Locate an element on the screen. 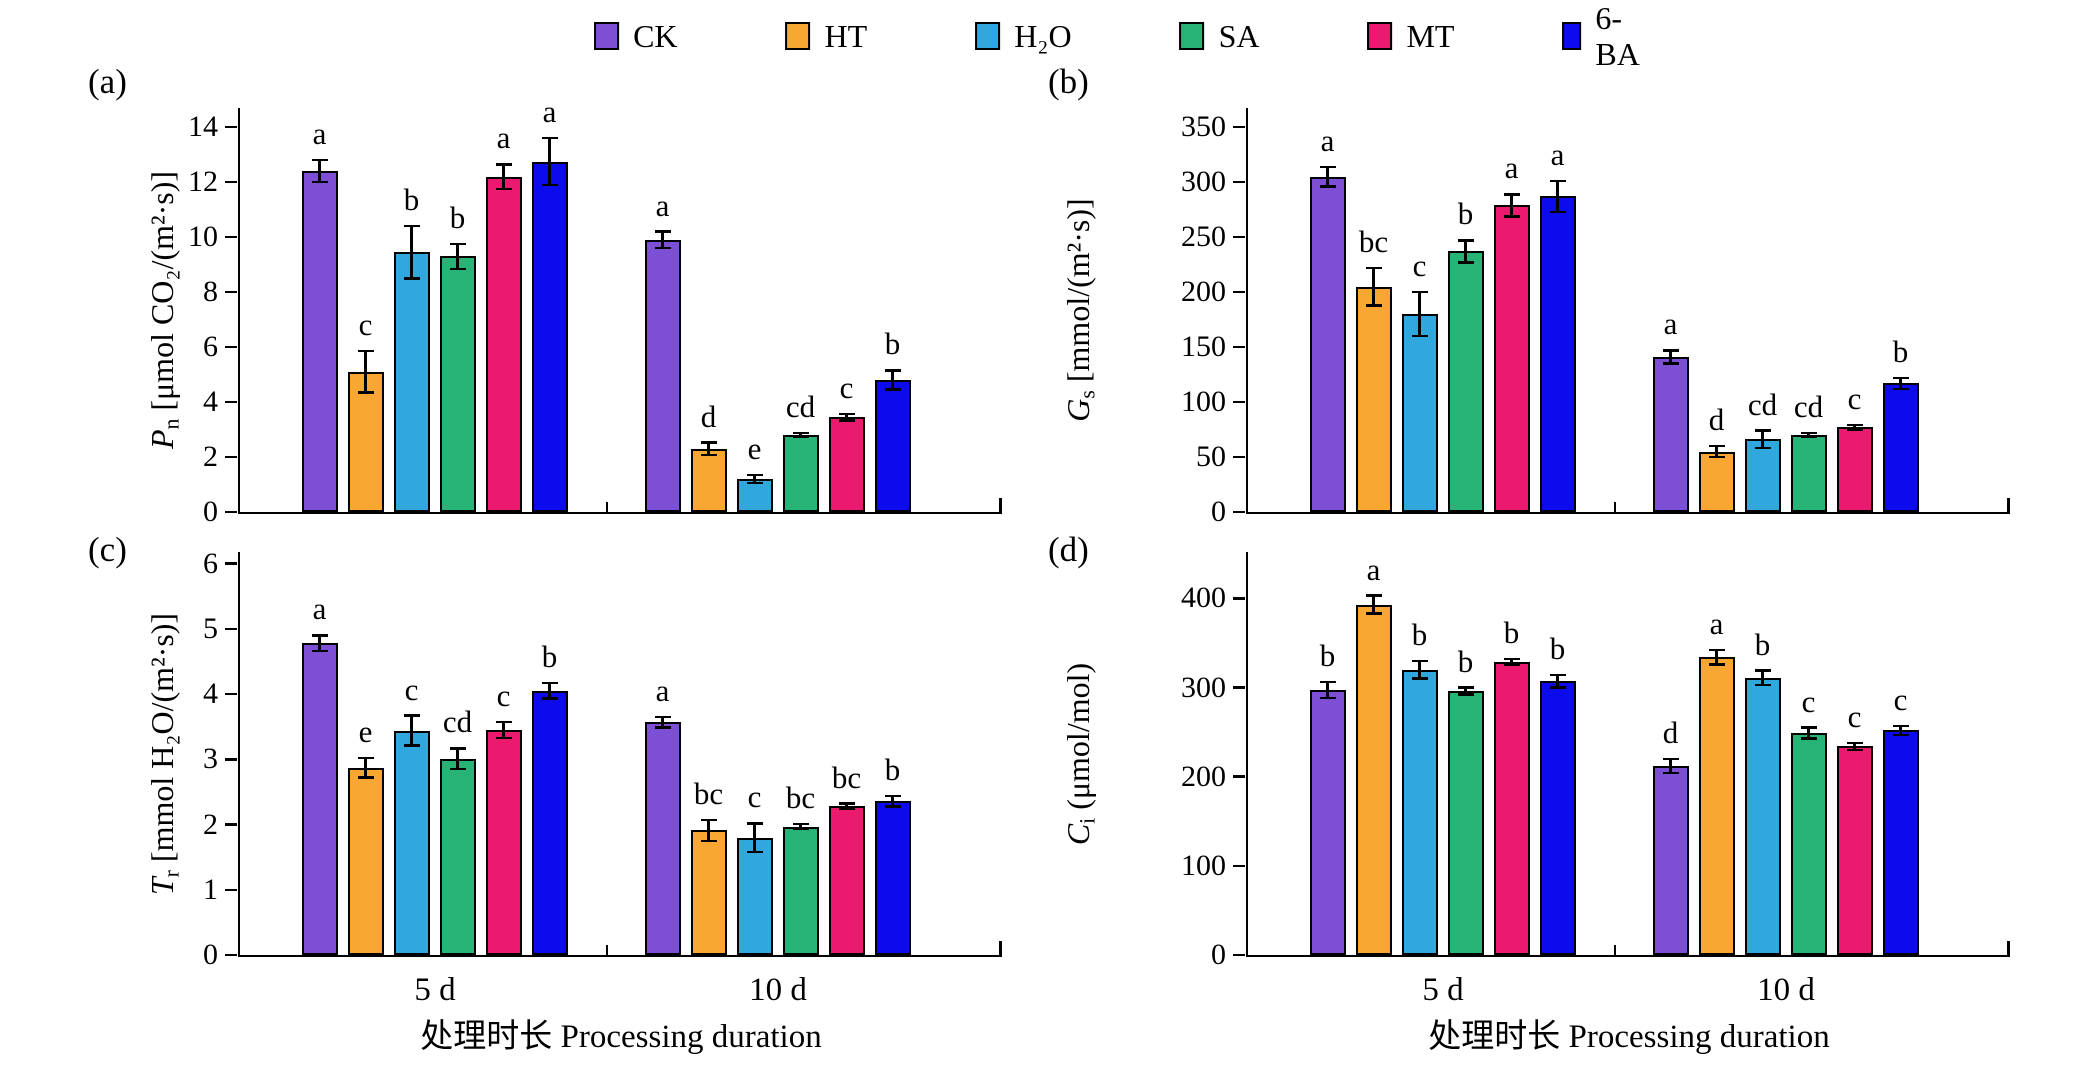 The image size is (2081, 1084). bar-sa-5d is located at coordinates (457, 856).